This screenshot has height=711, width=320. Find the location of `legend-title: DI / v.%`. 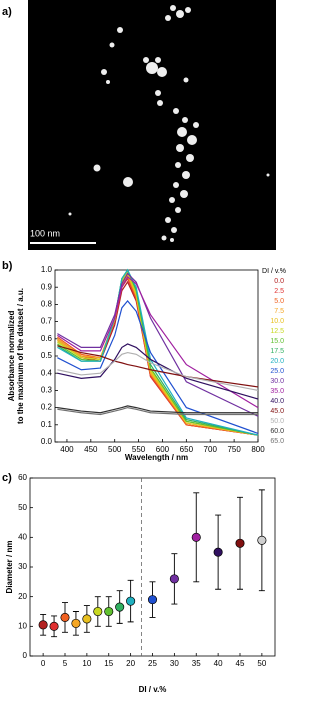

legend-title: DI / v.% is located at coordinates (274, 271).